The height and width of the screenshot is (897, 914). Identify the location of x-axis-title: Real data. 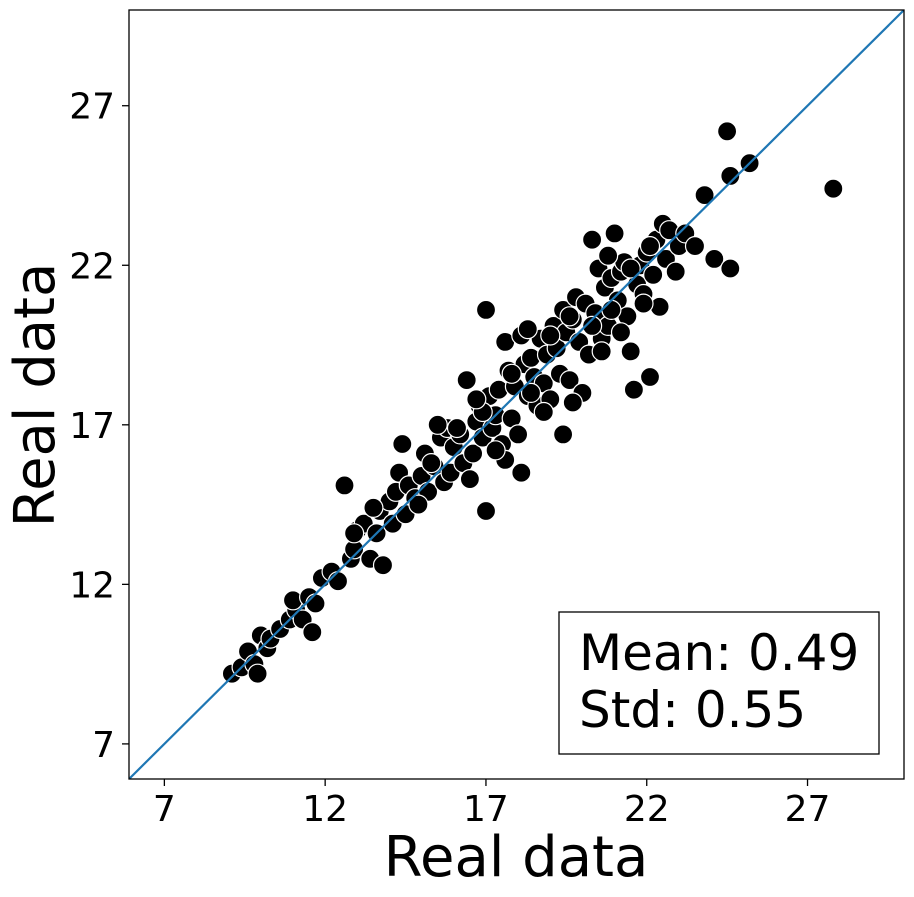
(516, 857).